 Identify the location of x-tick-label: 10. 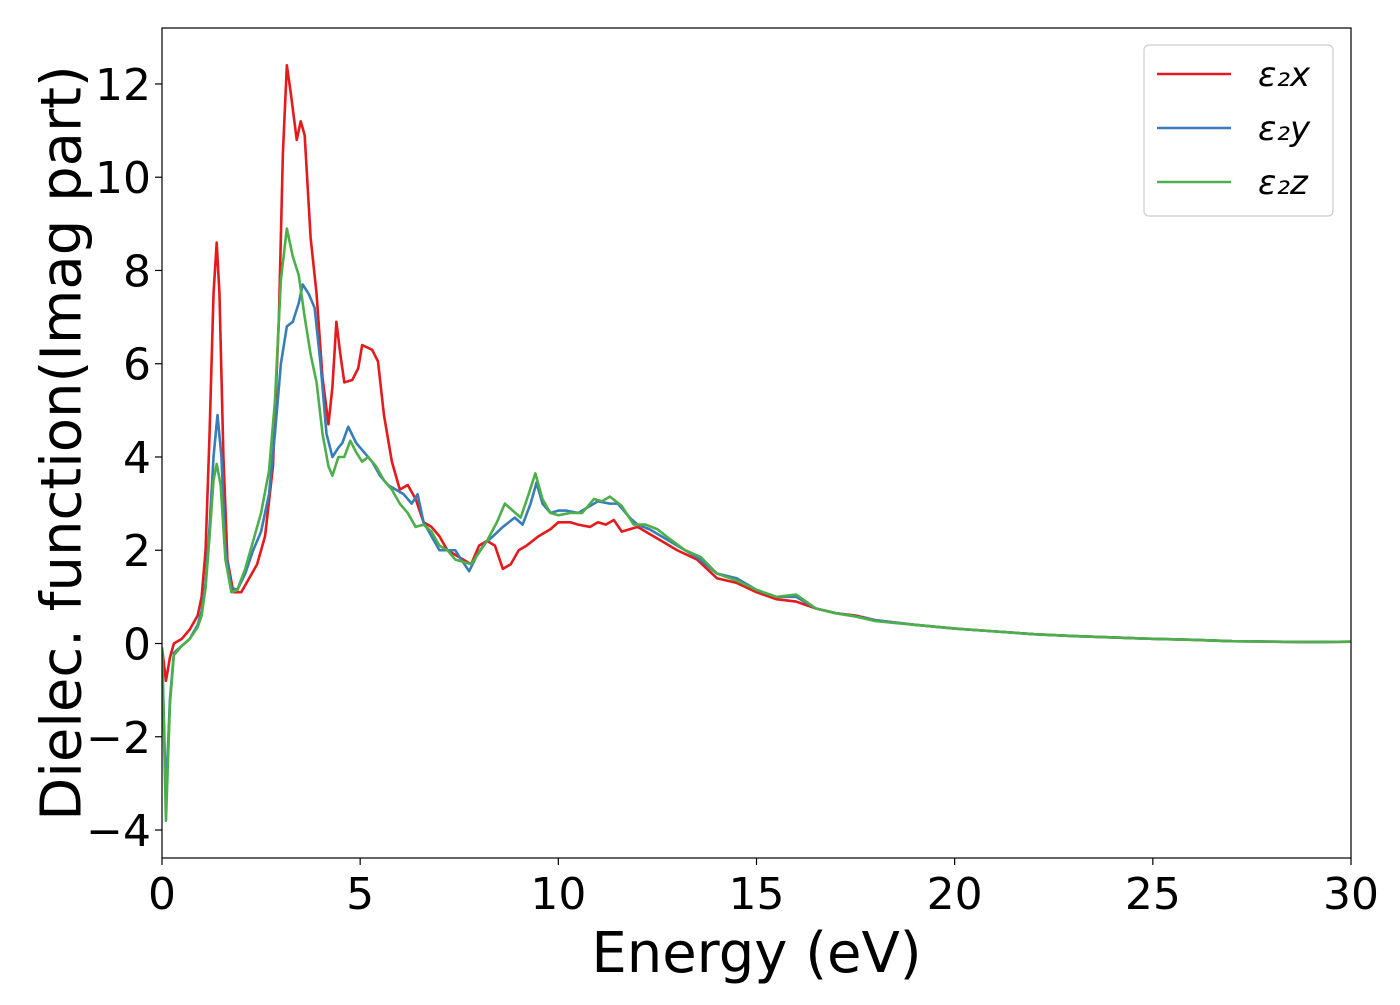
(558, 894).